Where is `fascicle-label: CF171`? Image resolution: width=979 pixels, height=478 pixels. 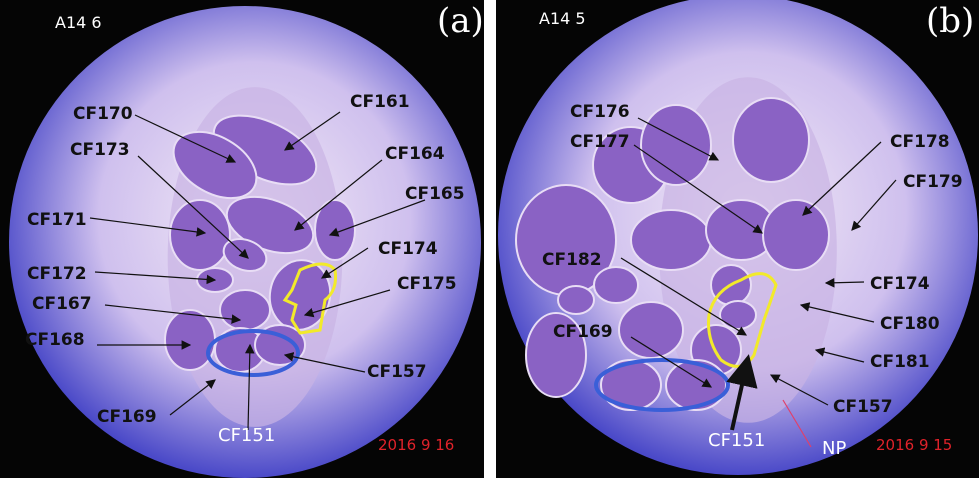
fascicle-label: CF171 is located at coordinates (57, 220).